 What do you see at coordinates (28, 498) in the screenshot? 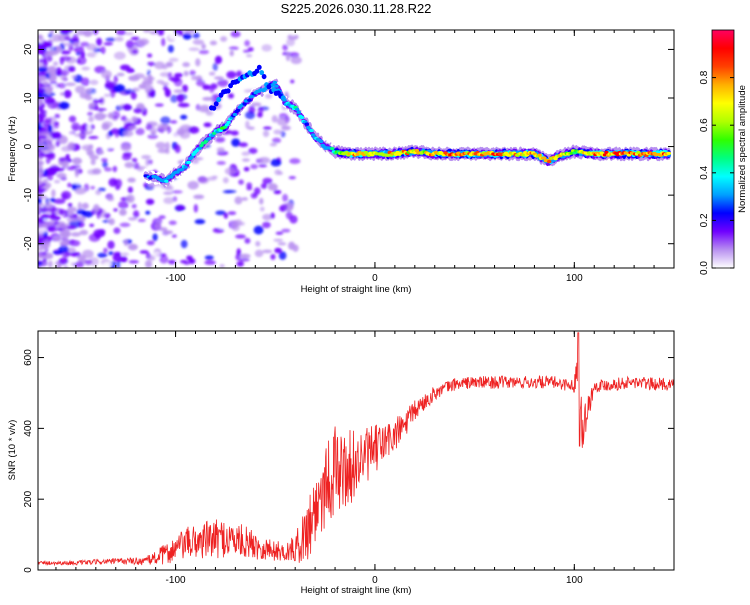
I see `snr-ytick-label: 200` at bounding box center [28, 498].